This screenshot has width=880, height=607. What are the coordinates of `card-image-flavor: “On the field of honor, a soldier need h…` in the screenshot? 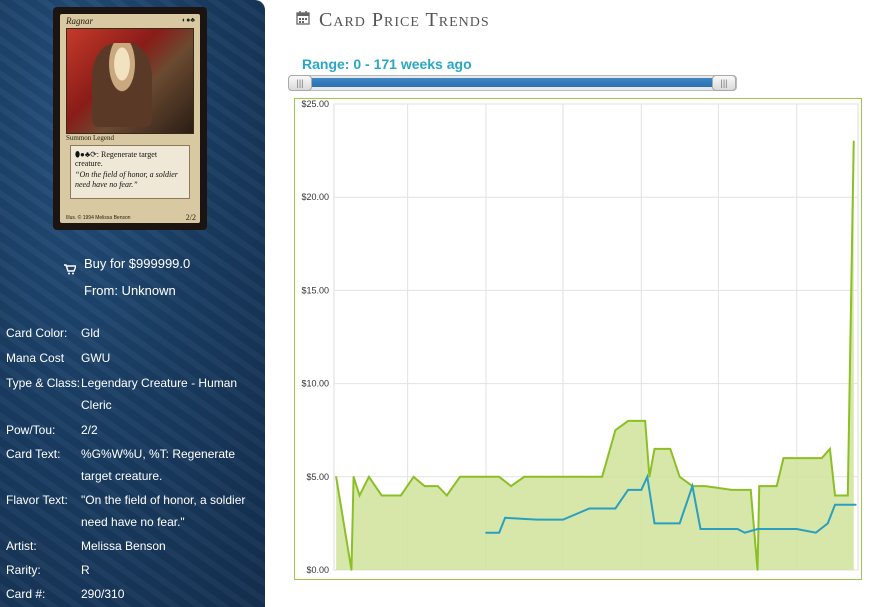 It's located at (126, 179).